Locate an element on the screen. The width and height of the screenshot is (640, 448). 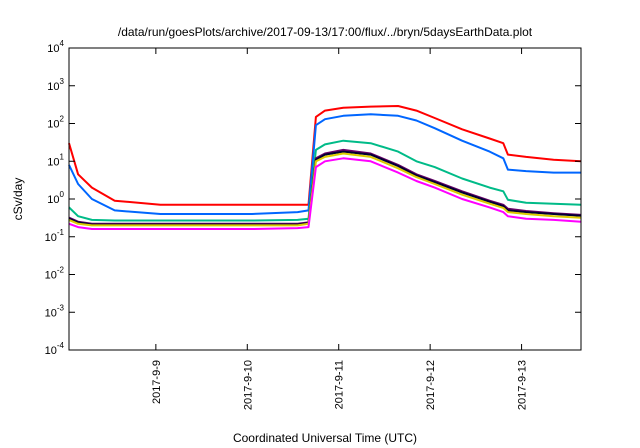
y-tick-label: 10⁴ is located at coordinates (55, 47).